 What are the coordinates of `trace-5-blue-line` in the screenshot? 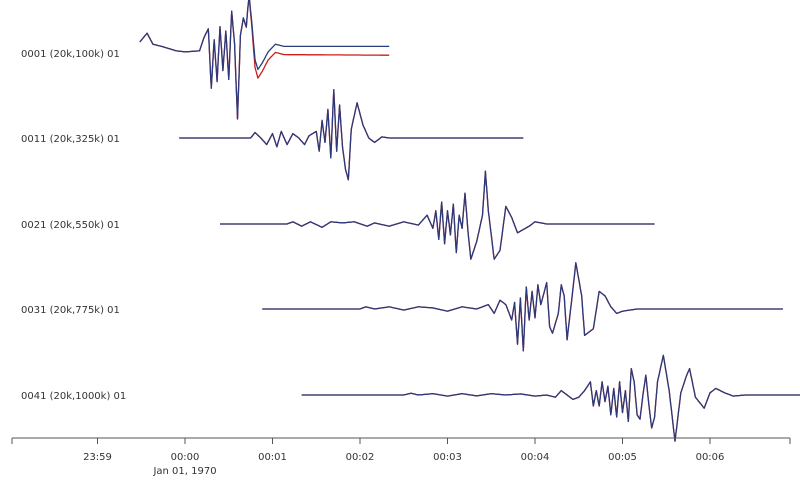 It's located at (550, 398).